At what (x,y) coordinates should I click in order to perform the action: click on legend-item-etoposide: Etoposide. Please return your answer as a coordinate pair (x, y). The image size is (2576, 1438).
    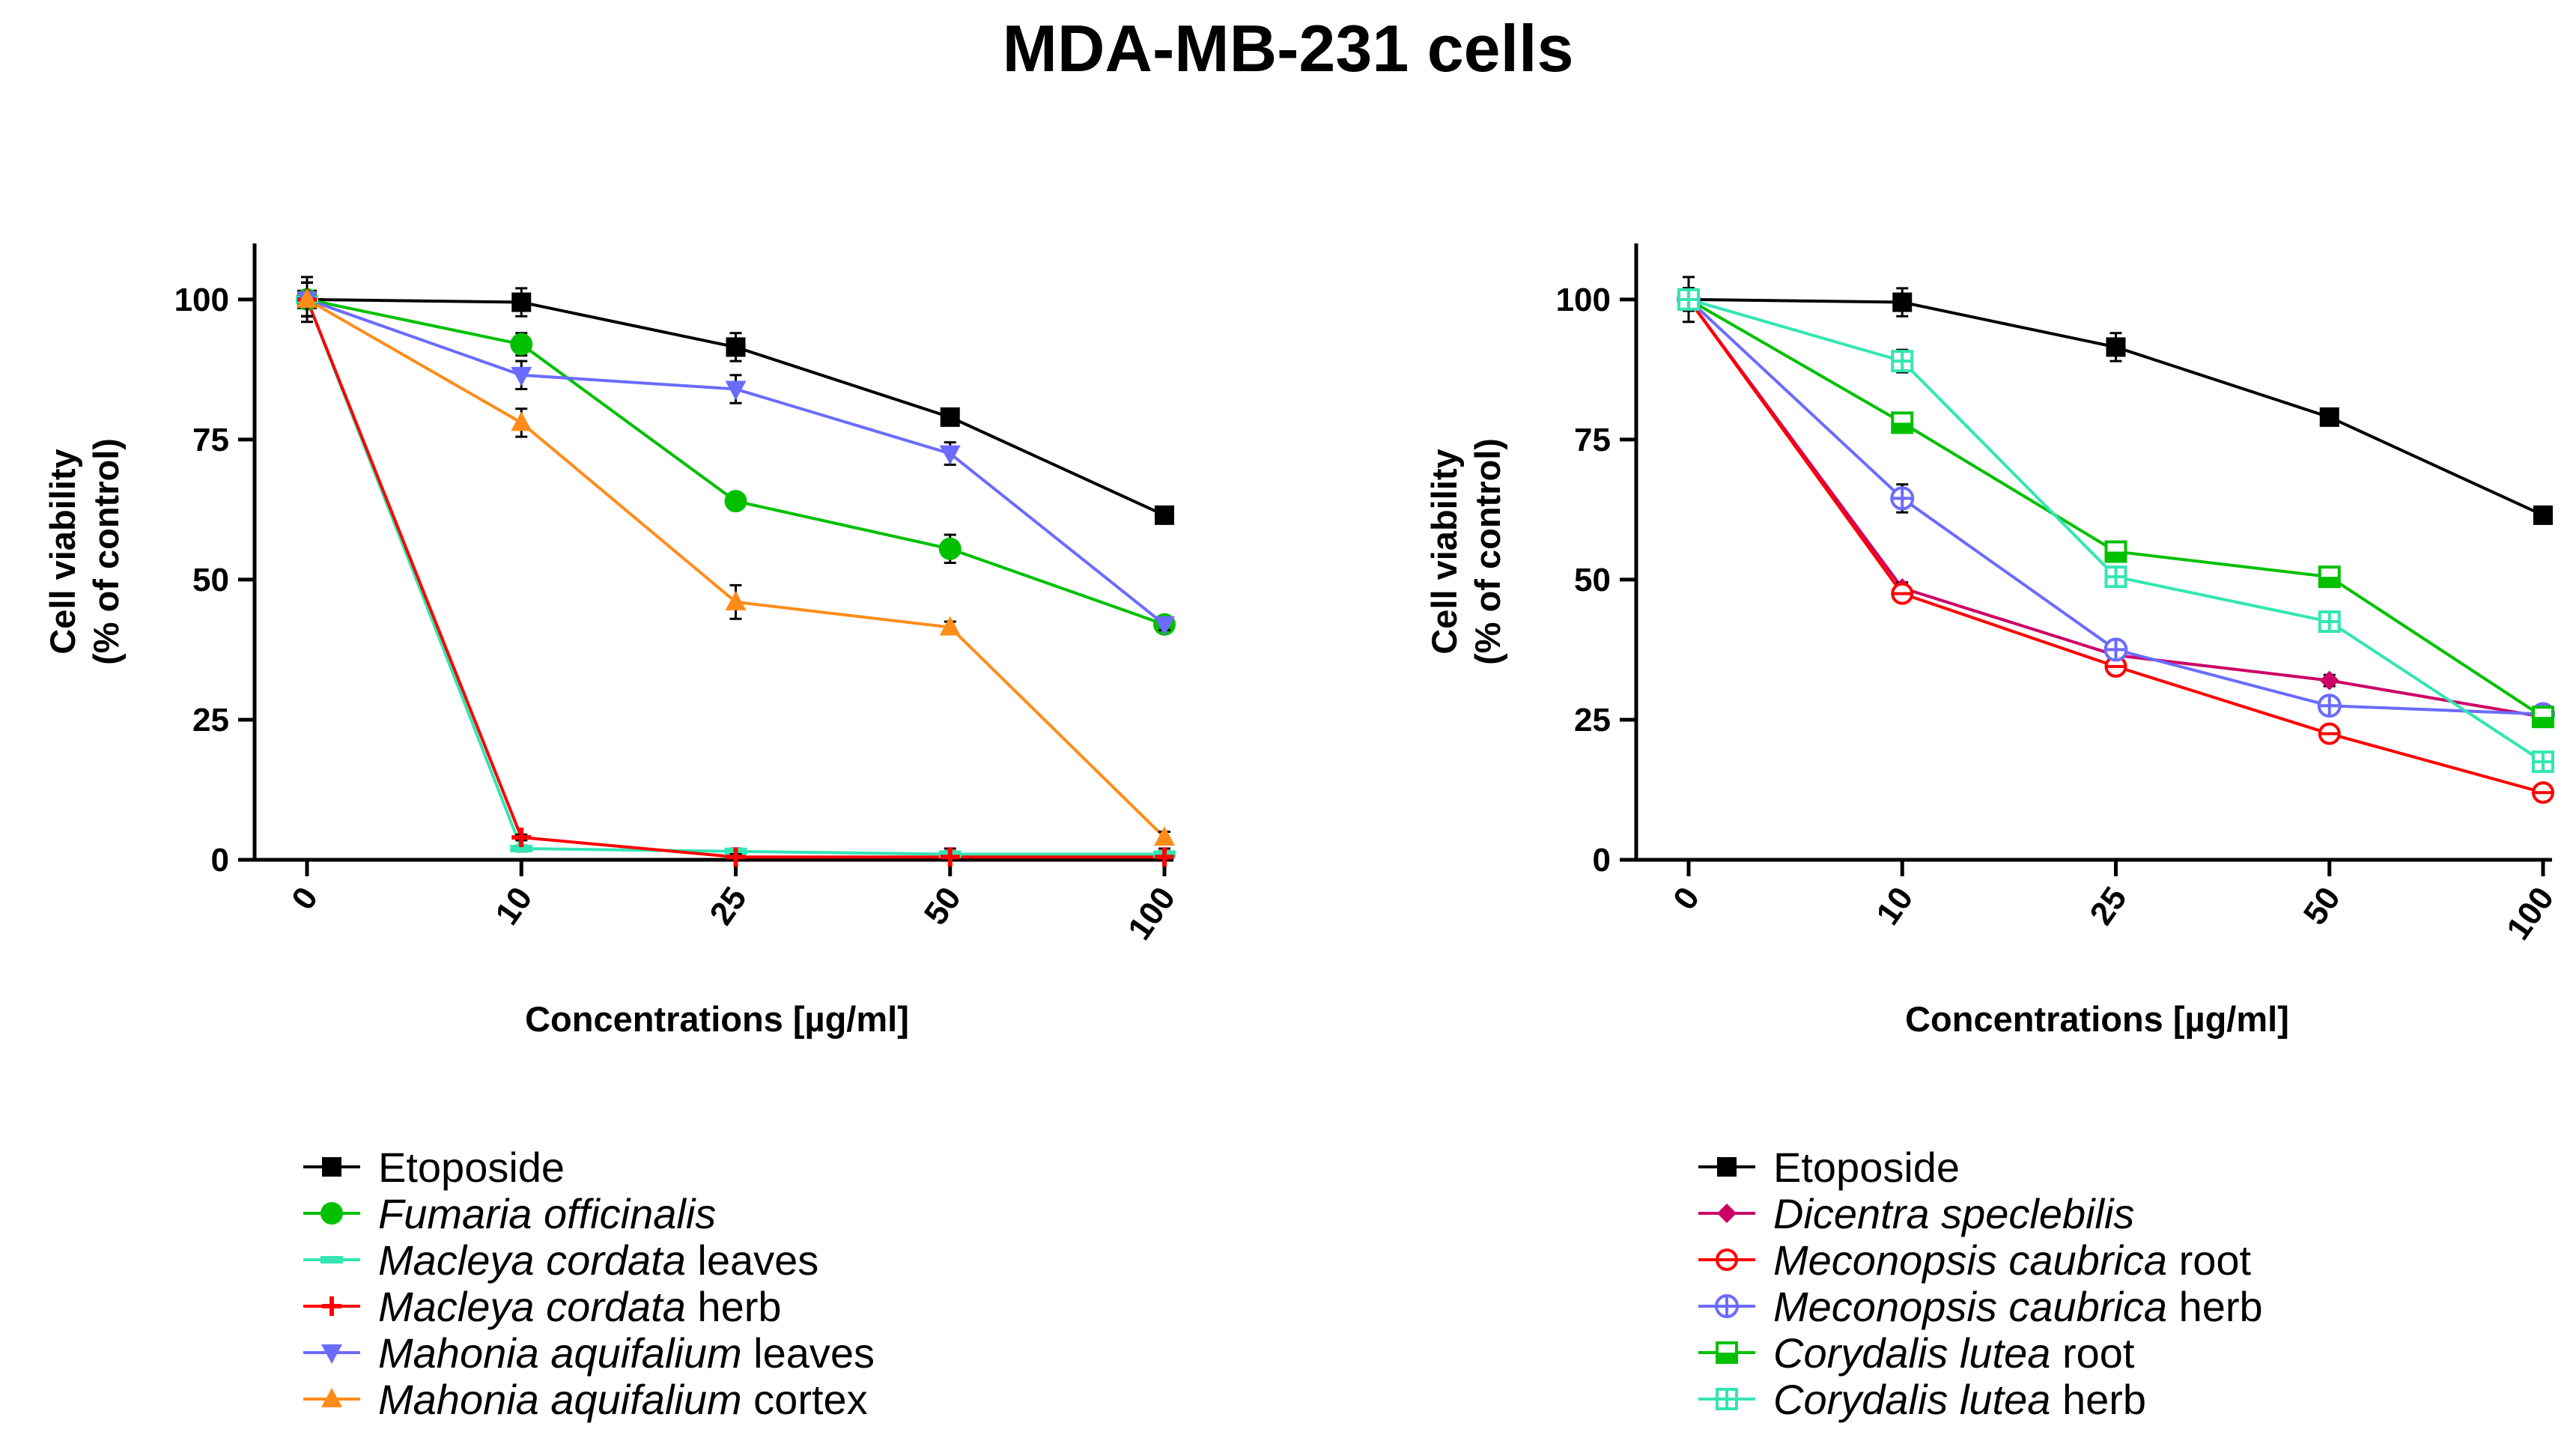
    Looking at the image, I should click on (434, 1167).